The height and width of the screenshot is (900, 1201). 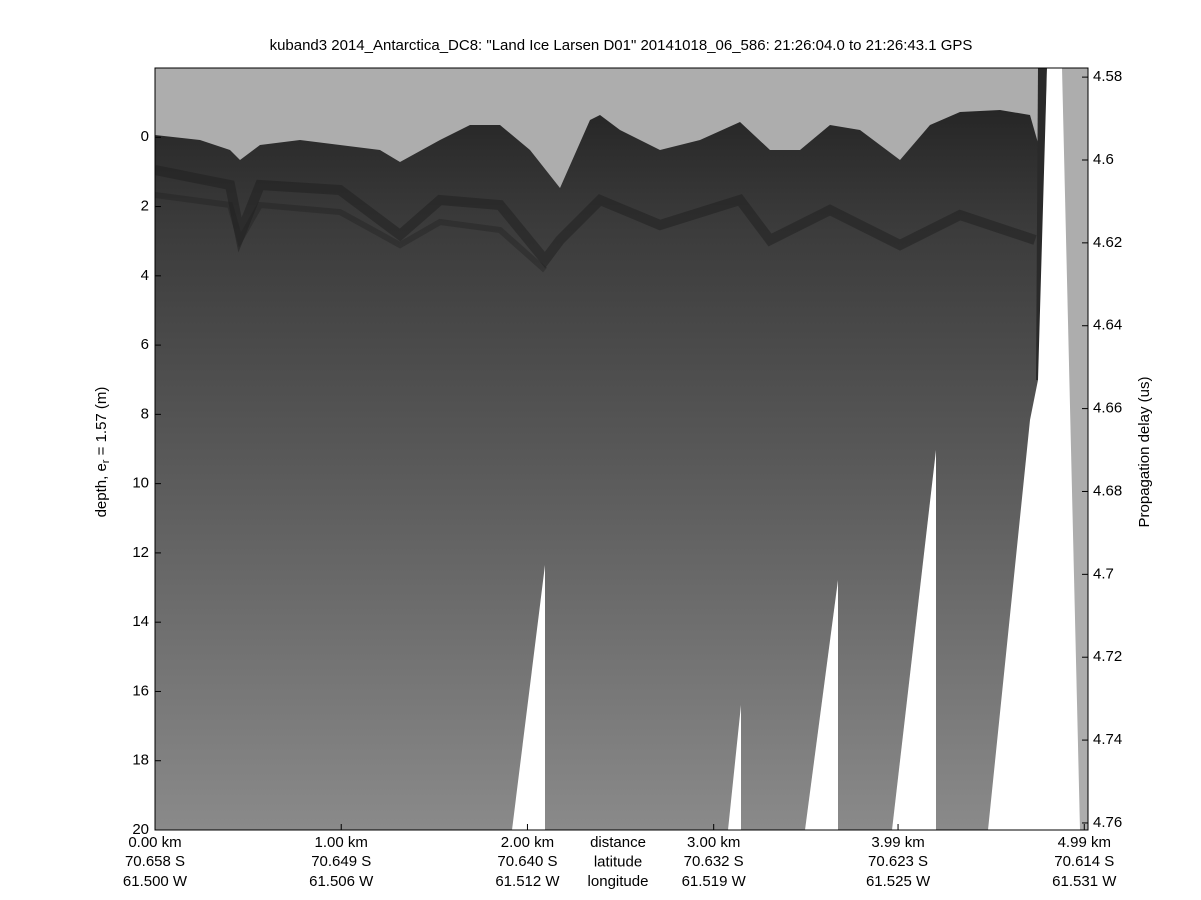 I want to click on x-axis-label: longitude, so click(x=618, y=881).